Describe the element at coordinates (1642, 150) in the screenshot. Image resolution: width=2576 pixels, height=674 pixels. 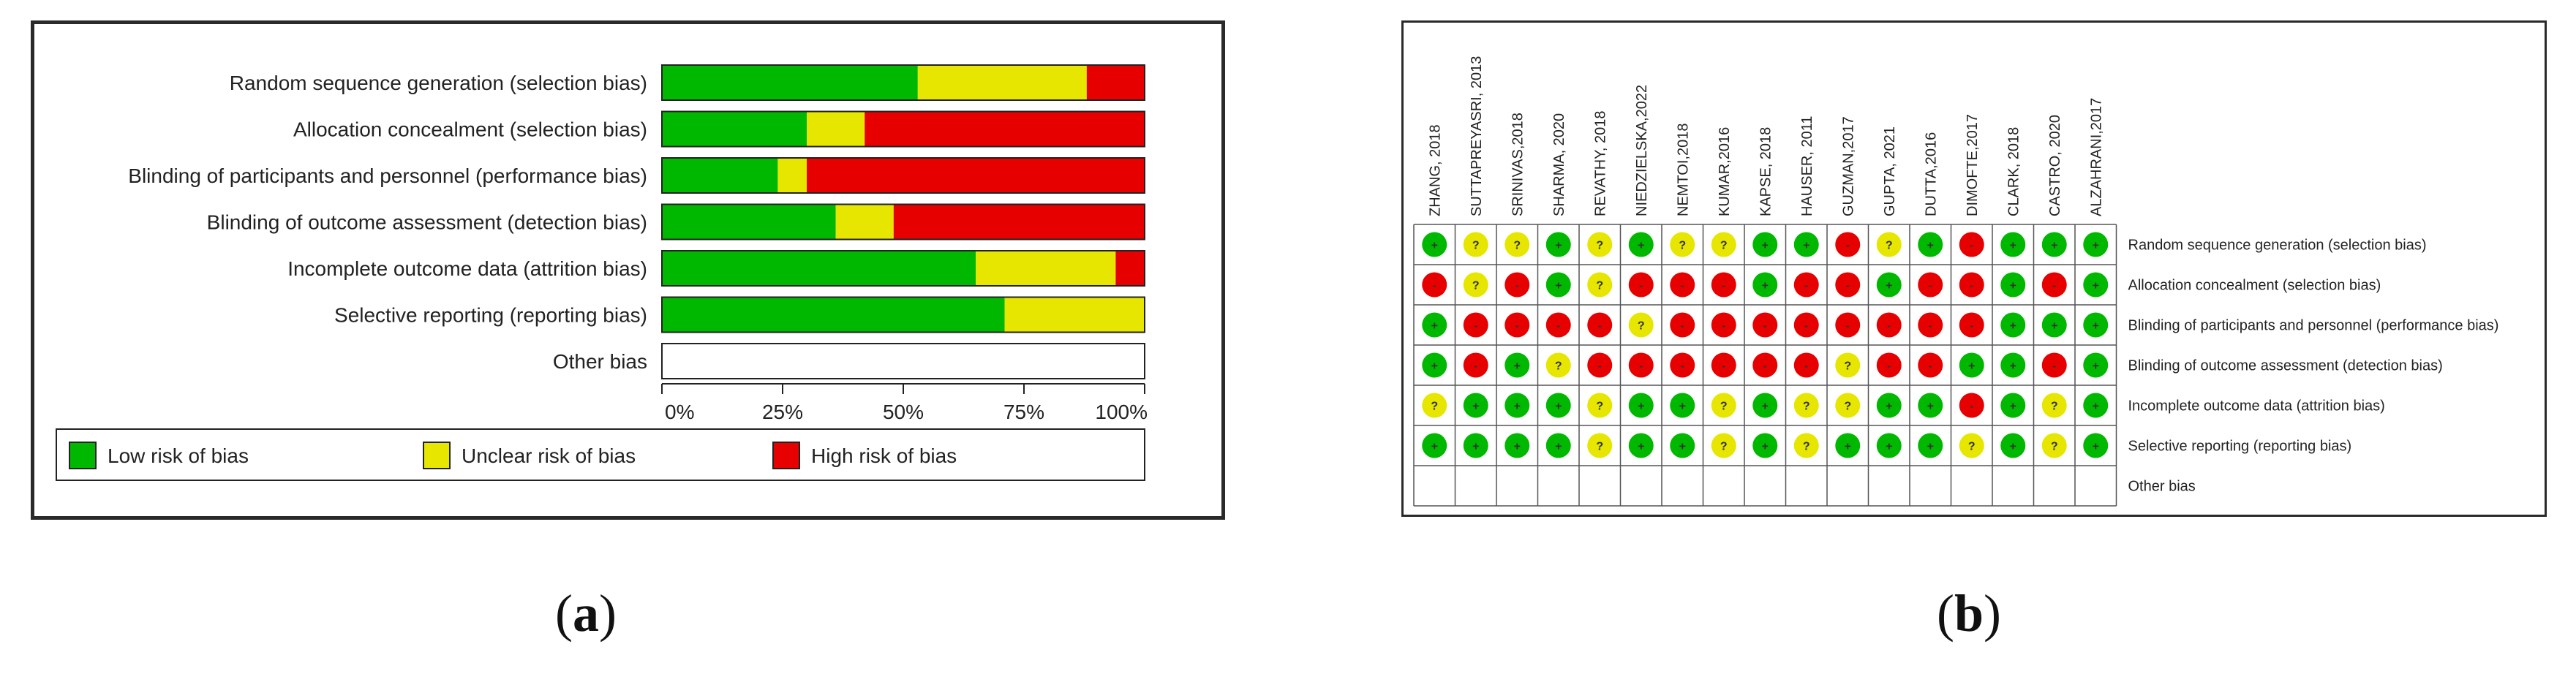
I see `study-header: NIEDZIELSKA,2022` at that location.